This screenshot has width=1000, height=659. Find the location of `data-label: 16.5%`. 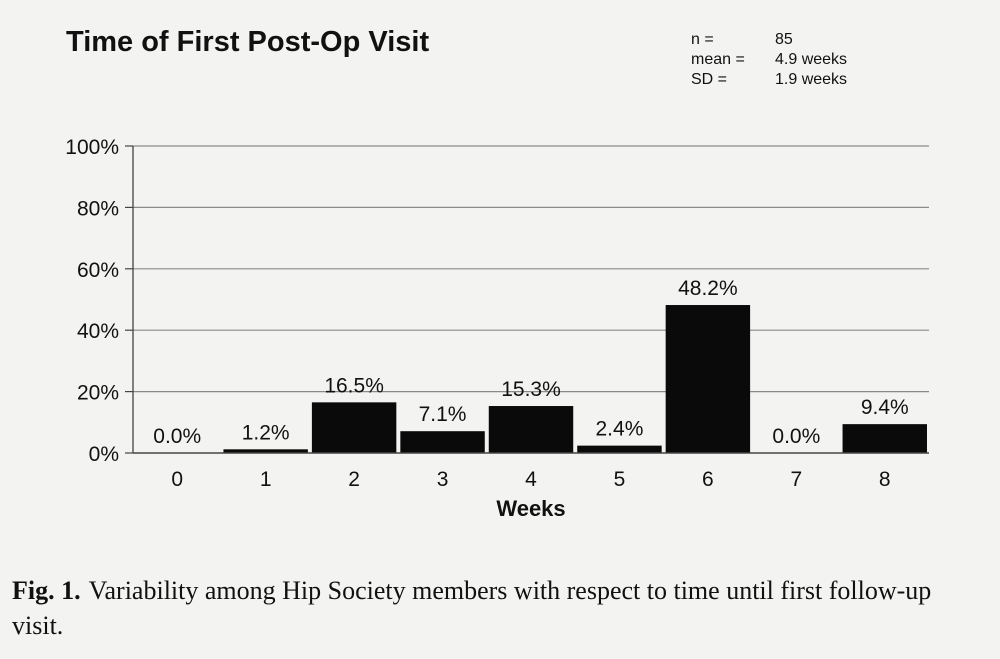

data-label: 16.5% is located at coordinates (354, 385).